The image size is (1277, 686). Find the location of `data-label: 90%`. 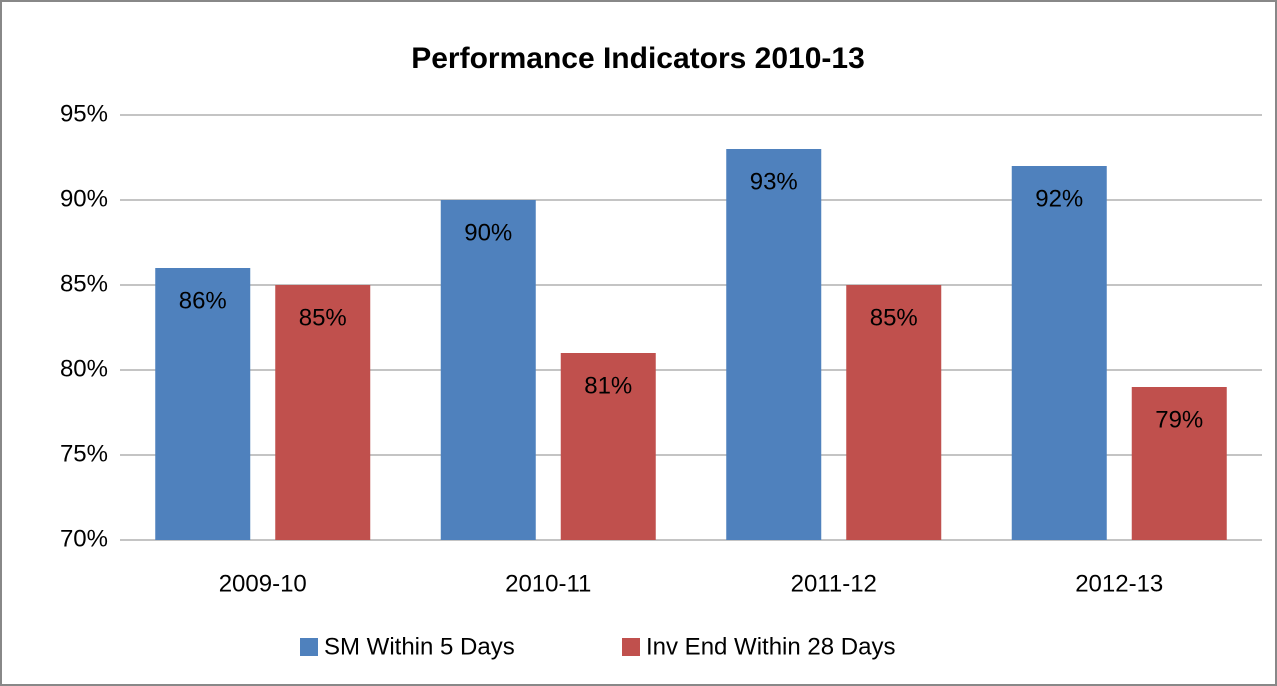

data-label: 90% is located at coordinates (488, 232).